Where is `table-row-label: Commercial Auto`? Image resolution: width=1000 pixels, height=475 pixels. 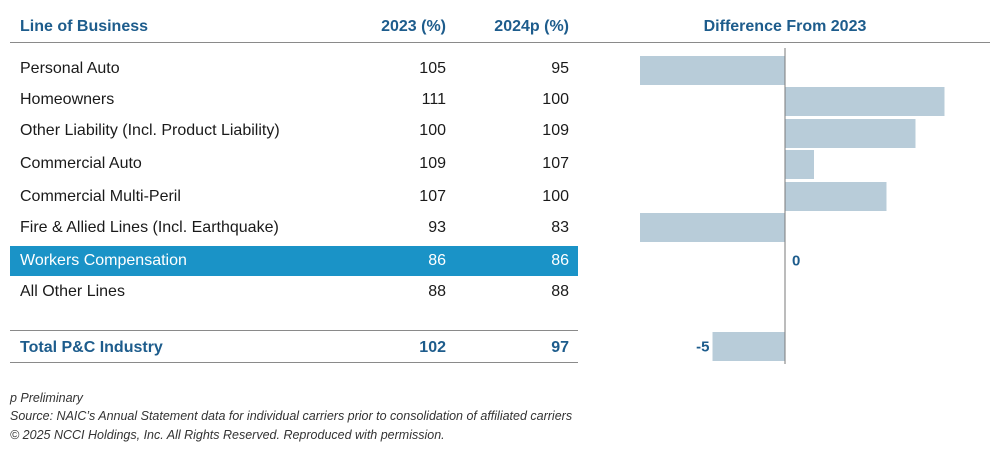
table-row-label: Commercial Auto is located at coordinates (81, 163).